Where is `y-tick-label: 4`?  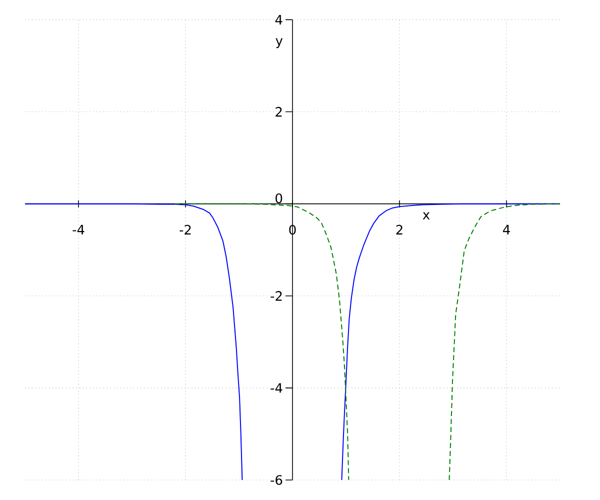 y-tick-label: 4 is located at coordinates (278, 19).